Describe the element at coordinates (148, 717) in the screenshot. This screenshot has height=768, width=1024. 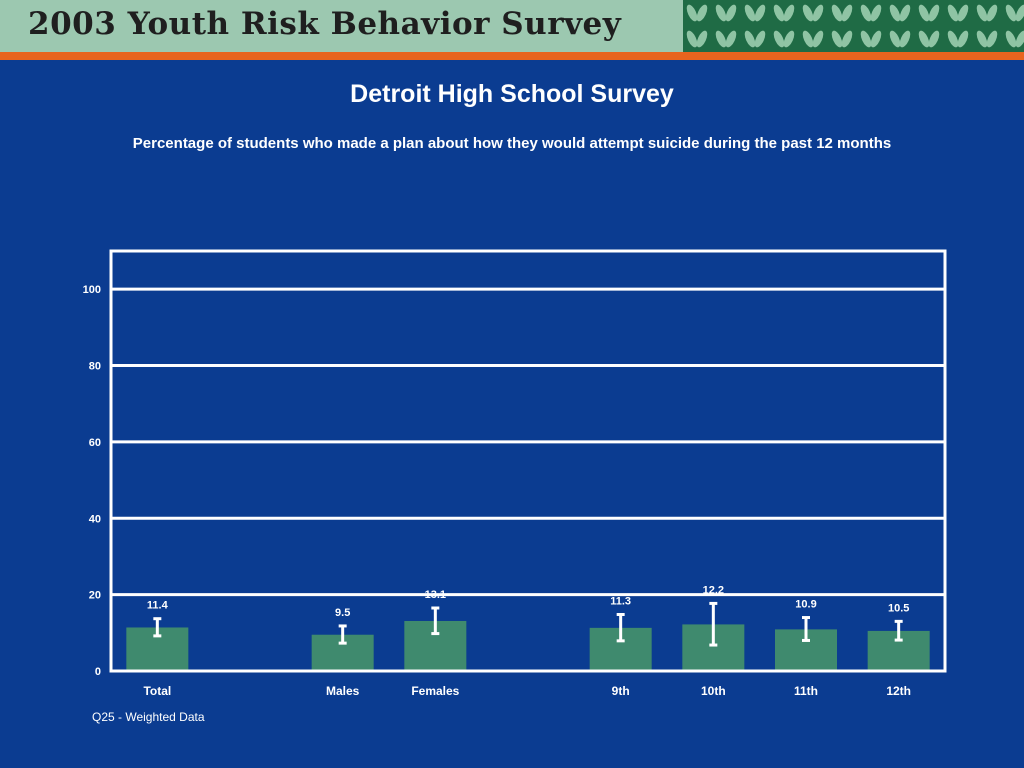
I see `footnote: Q25 - Weighted Data` at that location.